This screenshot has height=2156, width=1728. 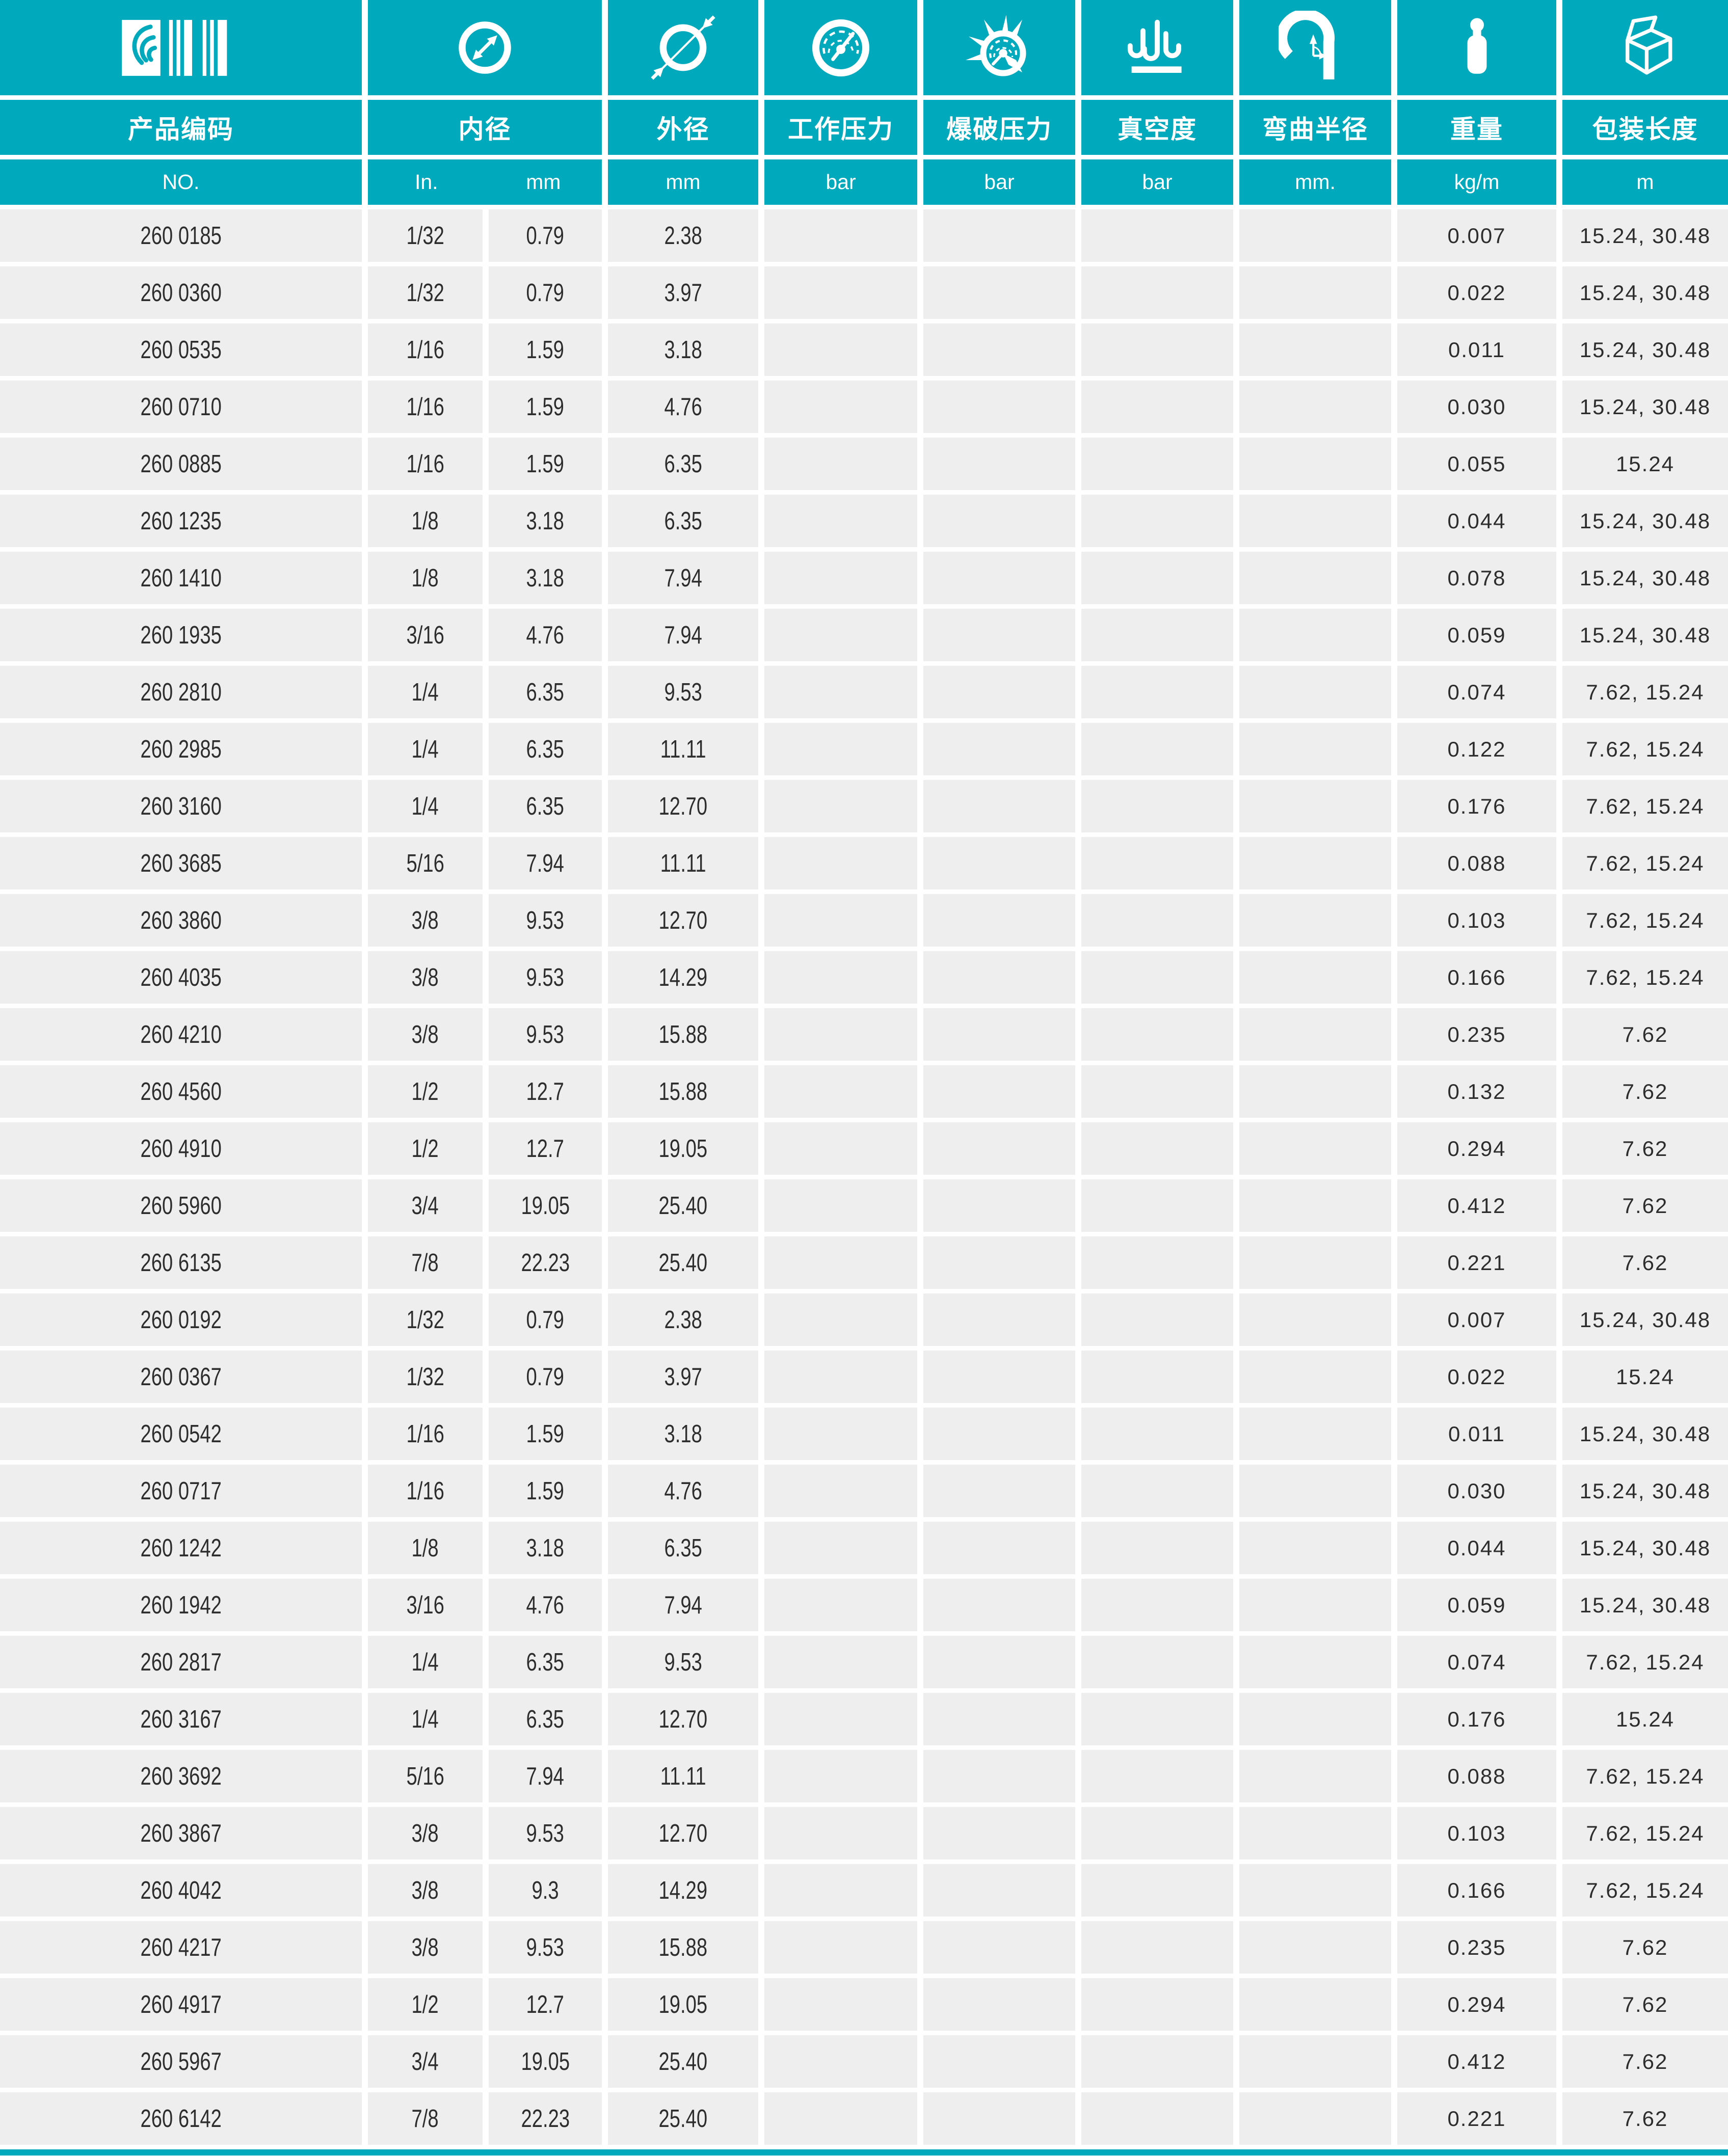 What do you see at coordinates (181, 1205) in the screenshot?
I see `cell-product-code: 260 5960` at bounding box center [181, 1205].